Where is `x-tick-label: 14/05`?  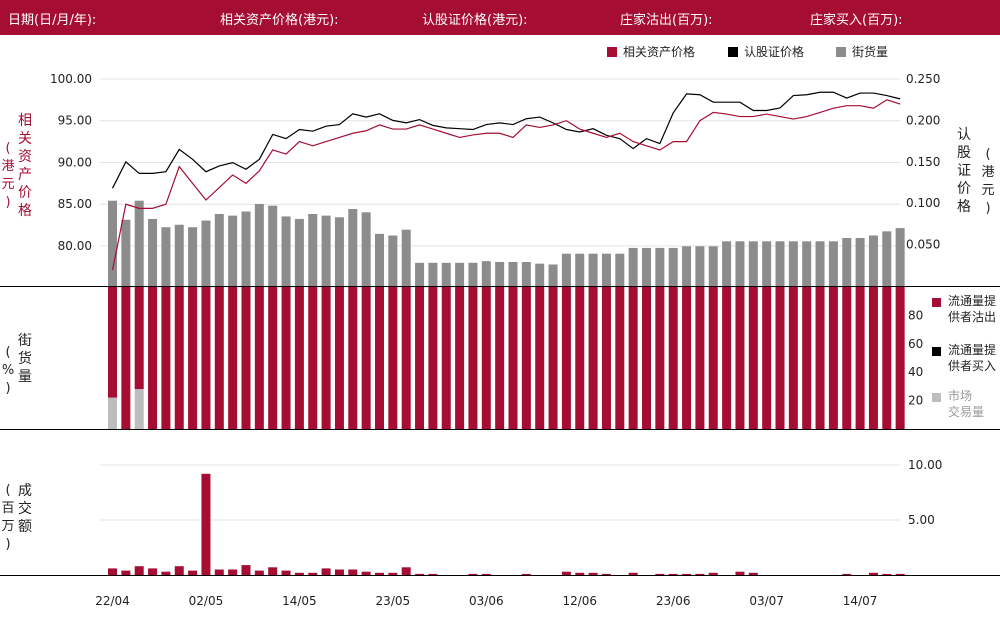 x-tick-label: 14/05 is located at coordinates (299, 601).